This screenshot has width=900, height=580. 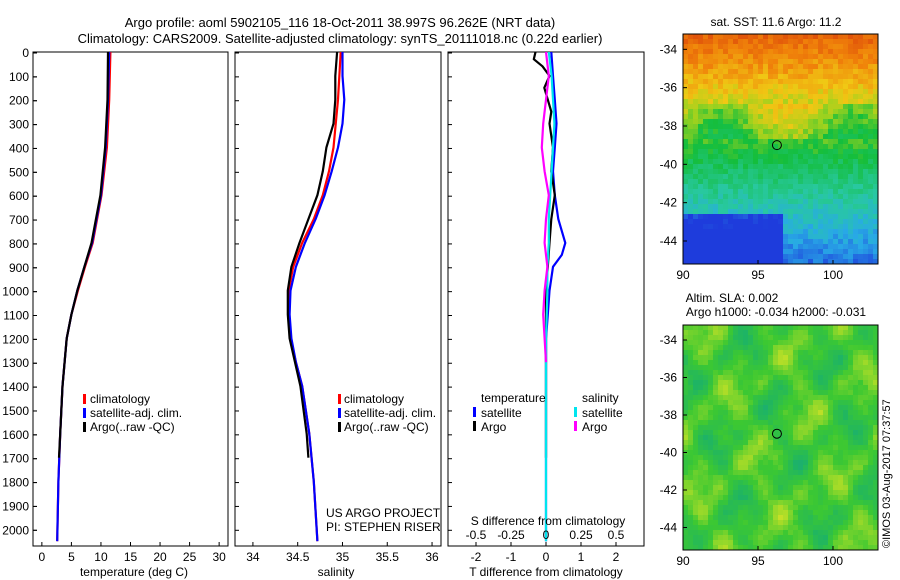 What do you see at coordinates (511, 557) in the screenshot?
I see `x-tick-label: -1` at bounding box center [511, 557].